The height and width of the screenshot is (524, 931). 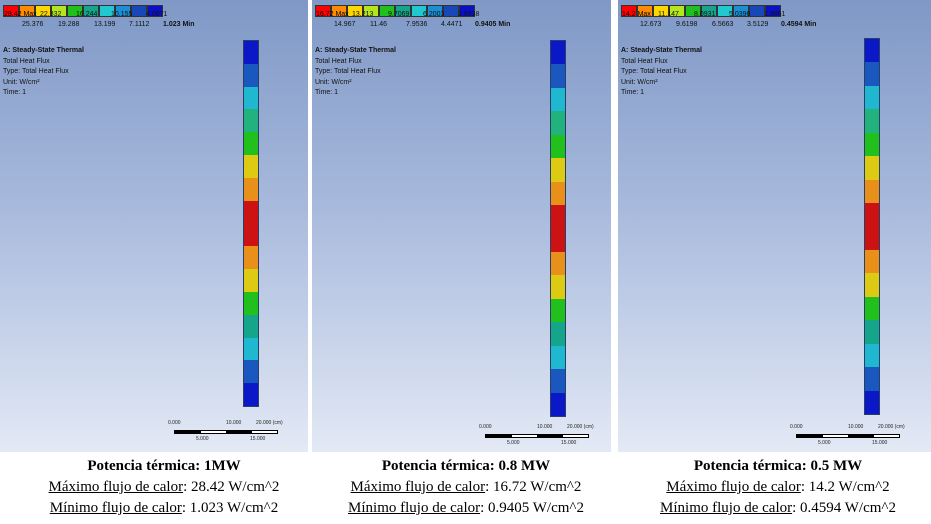 What do you see at coordinates (758, 24) in the screenshot?
I see `legend-value: 3.5129` at bounding box center [758, 24].